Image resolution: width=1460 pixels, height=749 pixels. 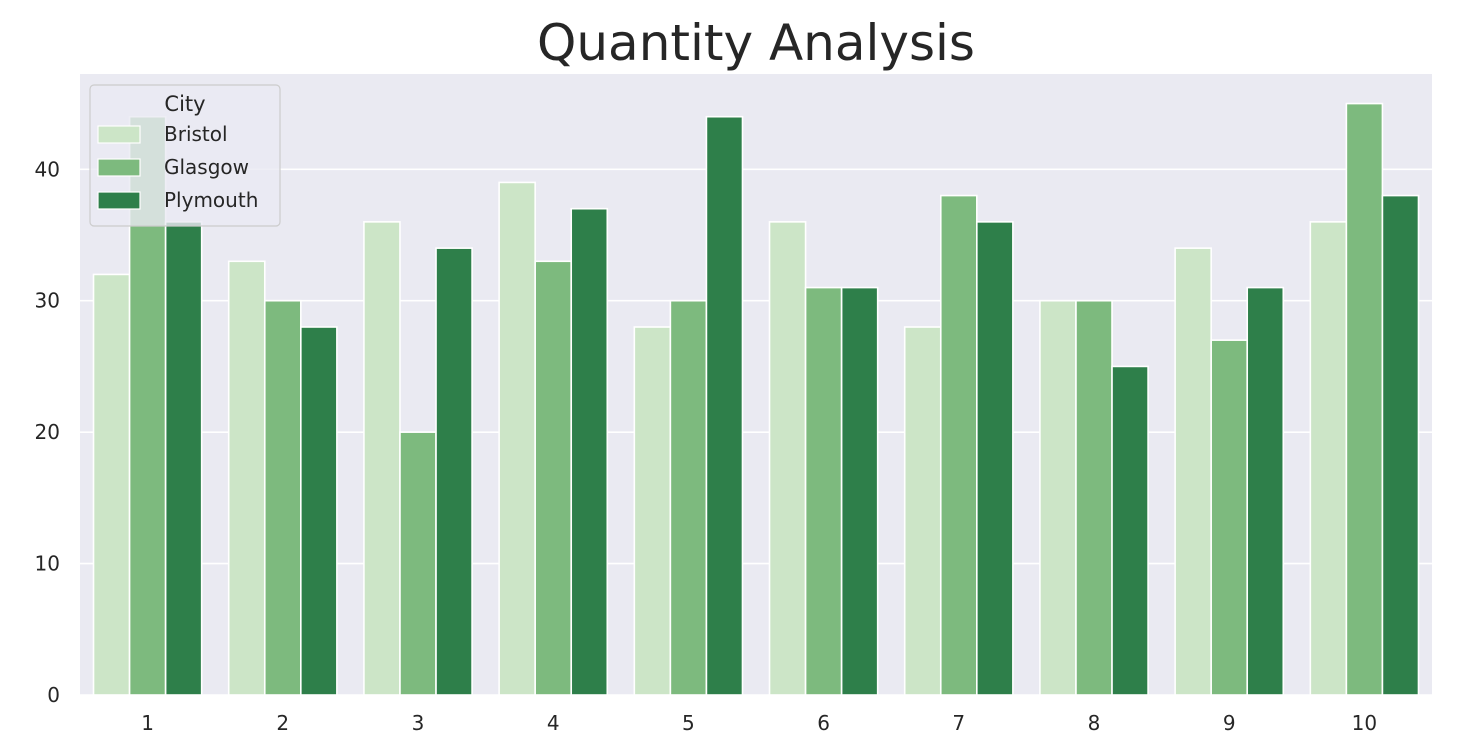 What do you see at coordinates (119, 134) in the screenshot?
I see `legend-swatch-bristol` at bounding box center [119, 134].